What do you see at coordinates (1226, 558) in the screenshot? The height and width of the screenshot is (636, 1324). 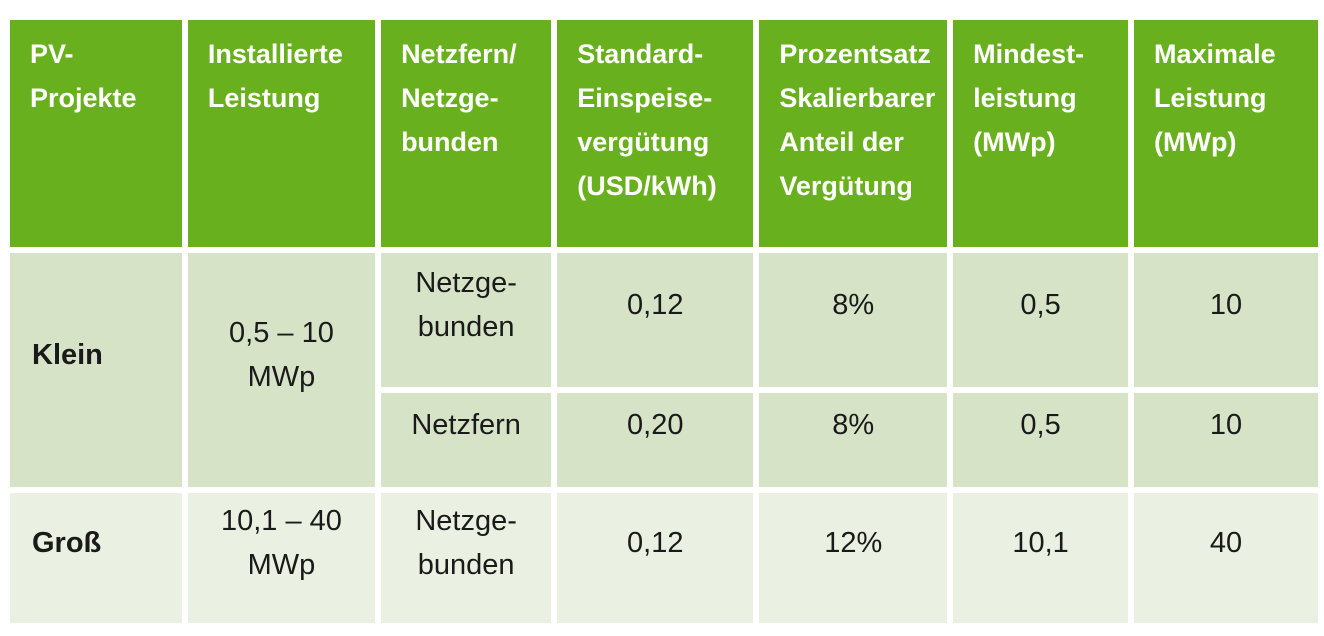 I see `cell-gross-max: 40` at bounding box center [1226, 558].